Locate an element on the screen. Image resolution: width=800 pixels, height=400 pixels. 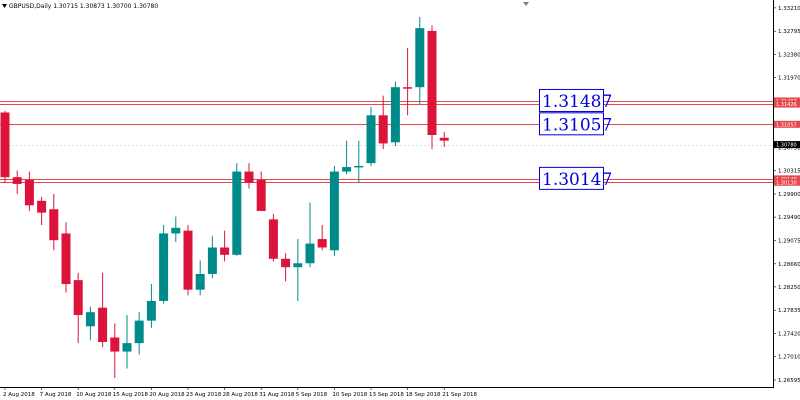
level-callout-text: 1.31057 is located at coordinates (577, 125).